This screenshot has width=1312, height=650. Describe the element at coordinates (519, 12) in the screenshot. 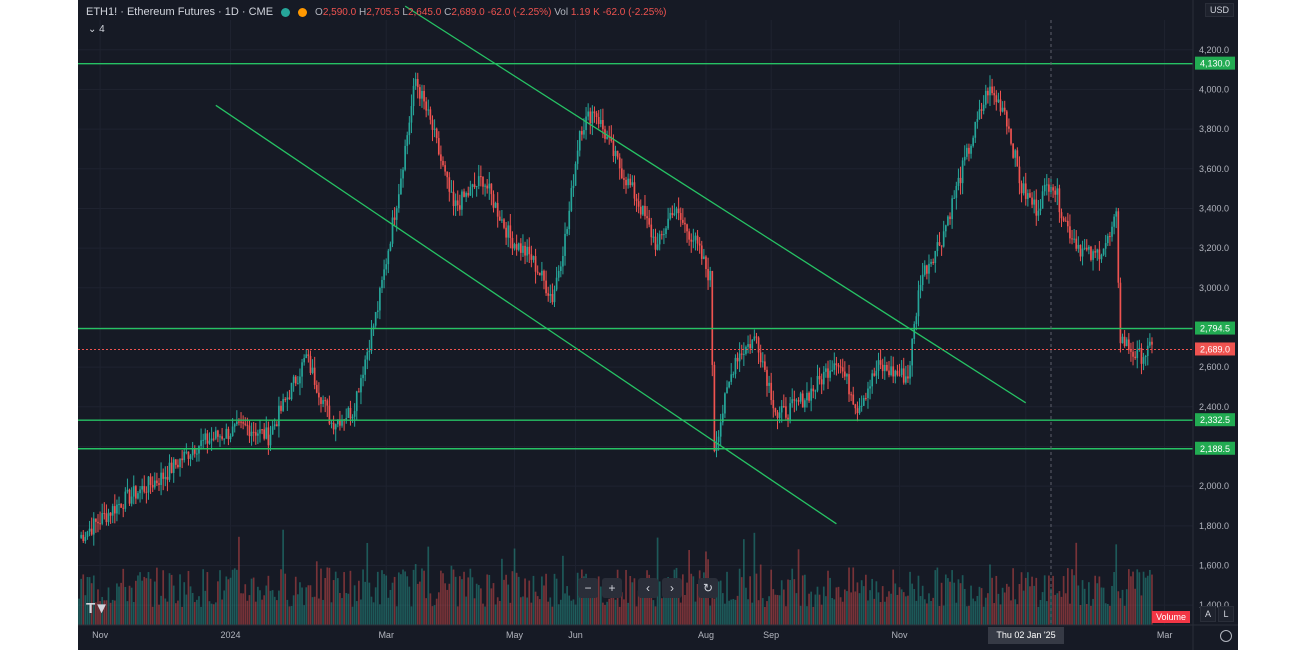

I see `change-value: -62.0 (-2.25%)` at that location.